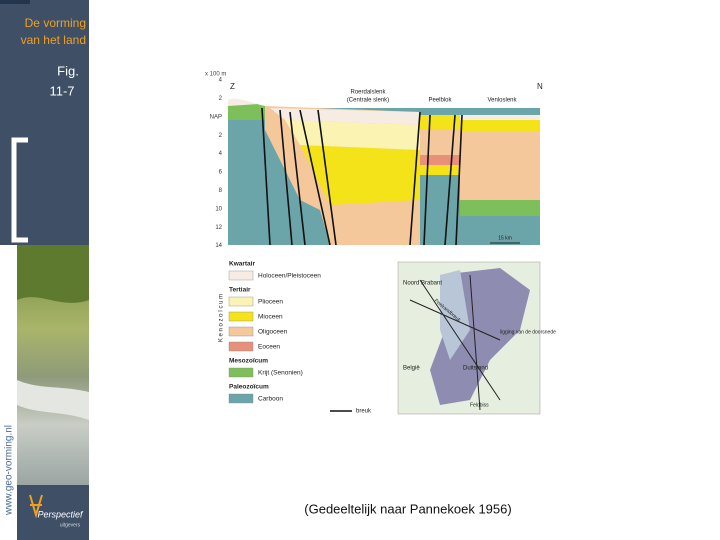 The image size is (720, 540). What do you see at coordinates (540, 86) in the screenshot?
I see `north: N` at bounding box center [540, 86].